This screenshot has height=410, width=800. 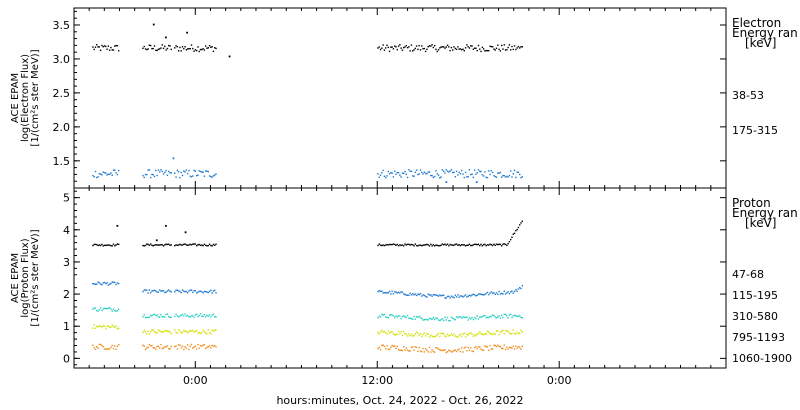 I want to click on legend-title: Energy ran, so click(x=765, y=33).